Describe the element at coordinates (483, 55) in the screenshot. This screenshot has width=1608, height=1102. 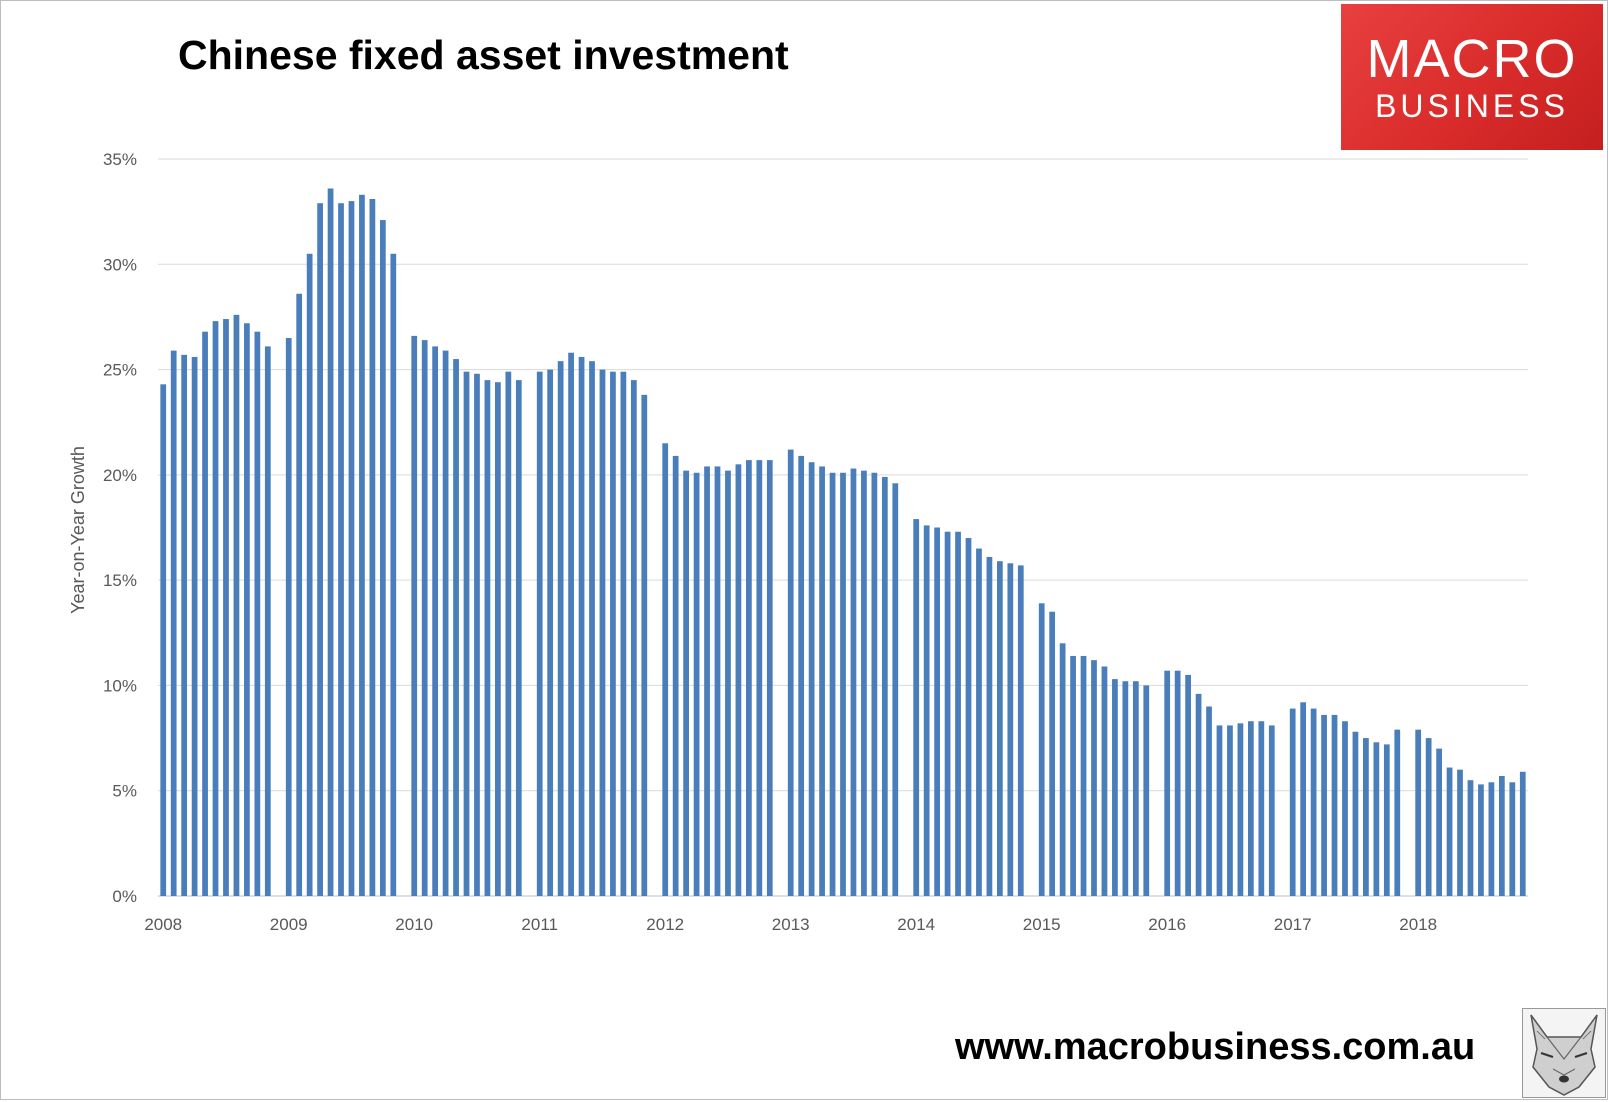
I see `chart-title: Chinese fixed asset investment` at that location.